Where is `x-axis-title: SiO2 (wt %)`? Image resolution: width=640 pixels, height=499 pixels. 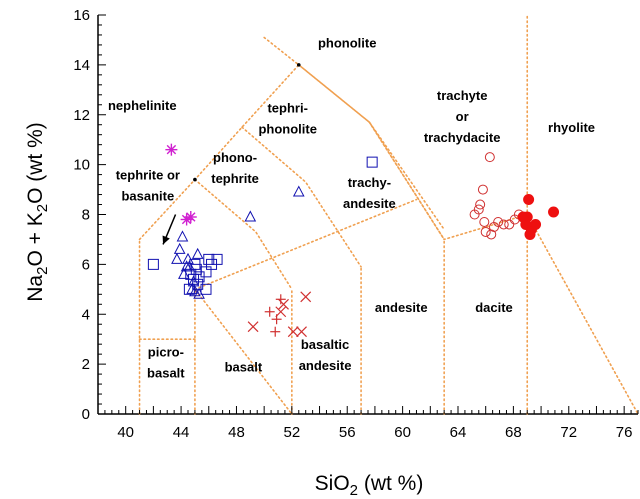 x-axis-title: SiO2 (wt %) is located at coordinates (369, 485).